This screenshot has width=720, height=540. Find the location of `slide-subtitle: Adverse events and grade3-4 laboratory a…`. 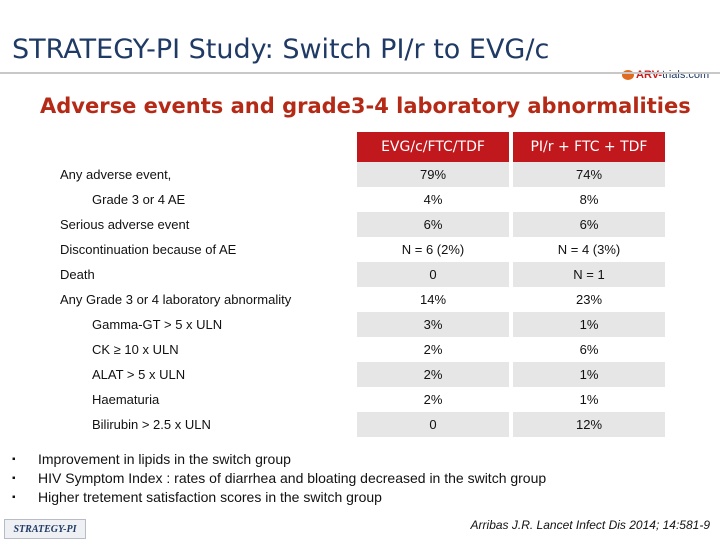

slide-subtitle: Adverse events and grade3-4 laboratory a… is located at coordinates (365, 106).